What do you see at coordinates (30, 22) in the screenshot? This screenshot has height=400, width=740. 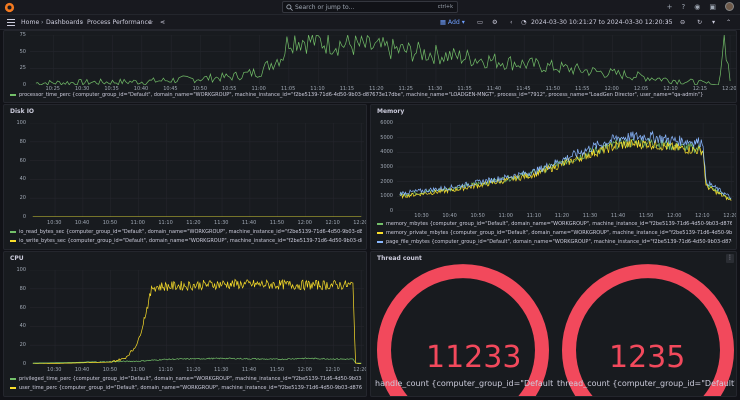 I see `breadcrumb-home: Home` at bounding box center [30, 22].